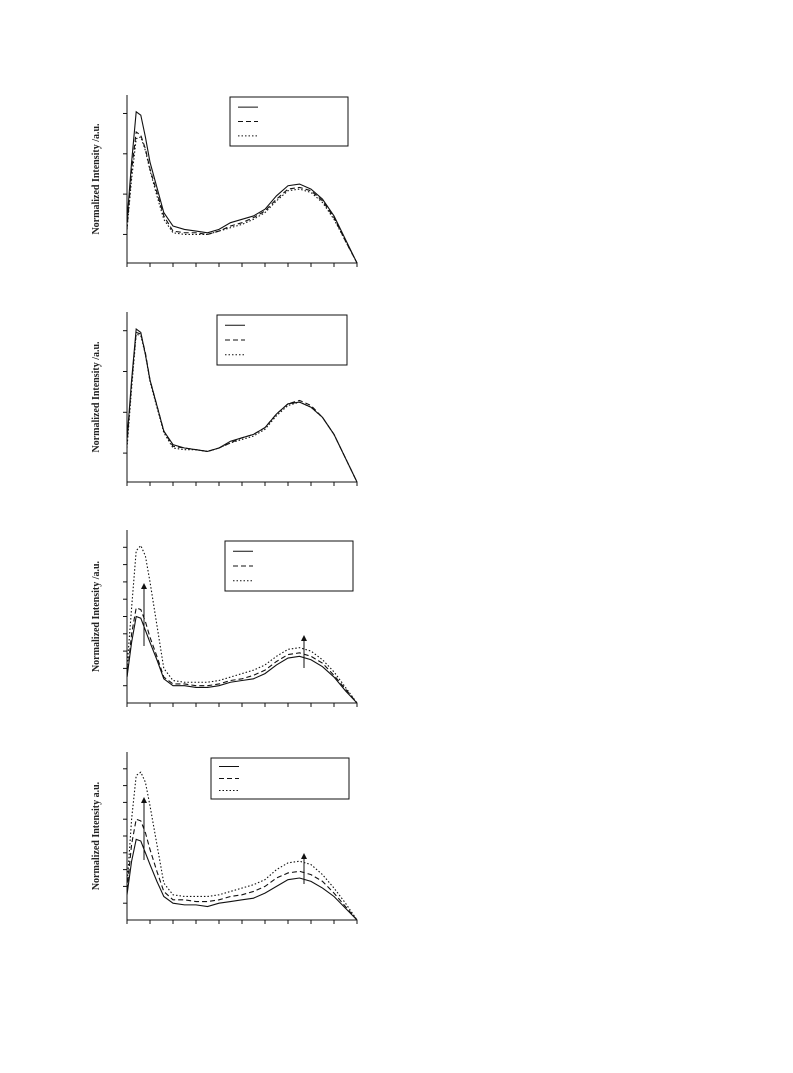 This screenshot has height=1073, width=793. What do you see at coordinates (96, 835) in the screenshot?
I see `y-axis-label: Normalized Intensity a.u.` at bounding box center [96, 835].